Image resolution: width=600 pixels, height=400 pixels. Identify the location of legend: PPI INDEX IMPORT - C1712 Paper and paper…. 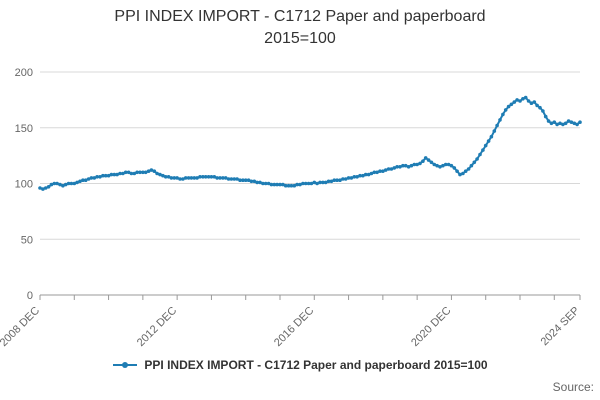
(300, 365).